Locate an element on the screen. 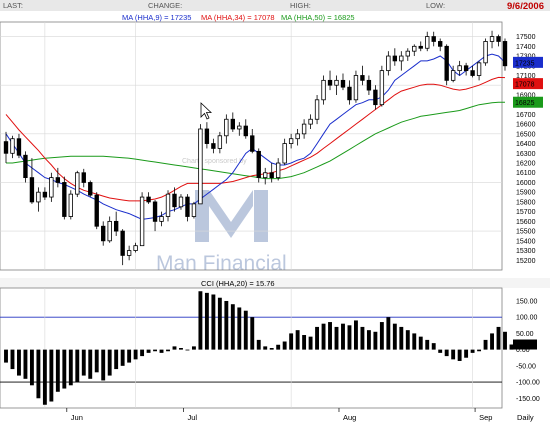  date-axis-label: Sep is located at coordinates (485, 417).